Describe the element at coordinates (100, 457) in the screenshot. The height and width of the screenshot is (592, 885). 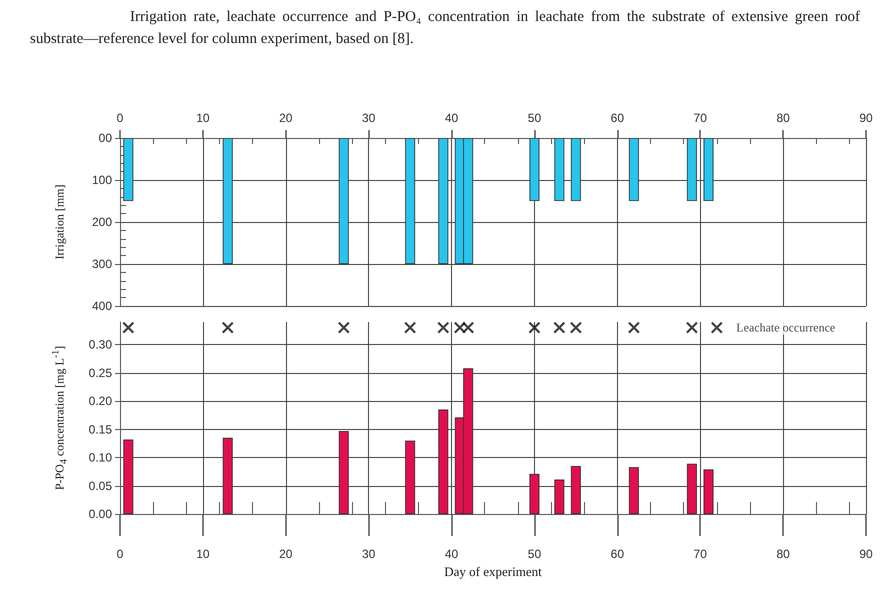
I see `y-tick-label: 0.10` at that location.